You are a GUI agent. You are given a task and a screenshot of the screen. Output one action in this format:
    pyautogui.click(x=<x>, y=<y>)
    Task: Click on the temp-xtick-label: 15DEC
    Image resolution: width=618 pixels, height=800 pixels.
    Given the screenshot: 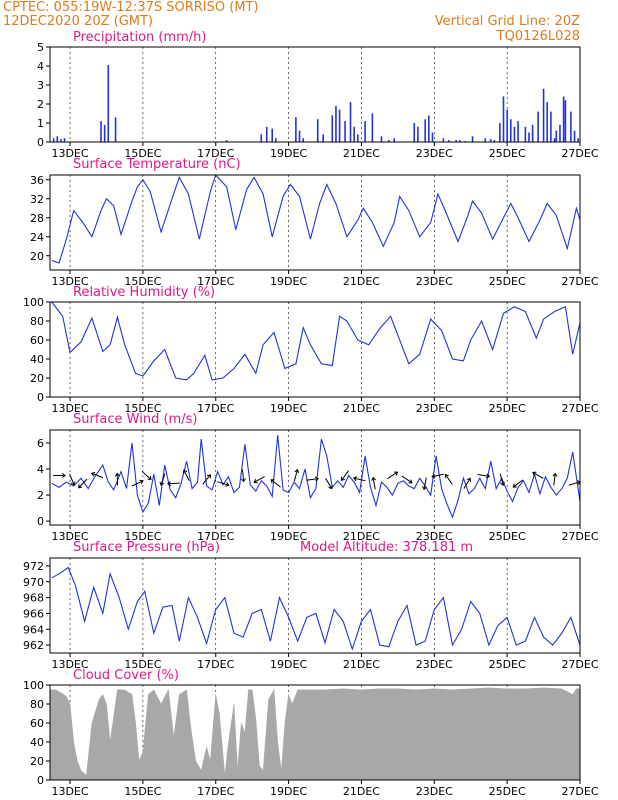 What is the action you would take?
    pyautogui.click(x=142, y=281)
    